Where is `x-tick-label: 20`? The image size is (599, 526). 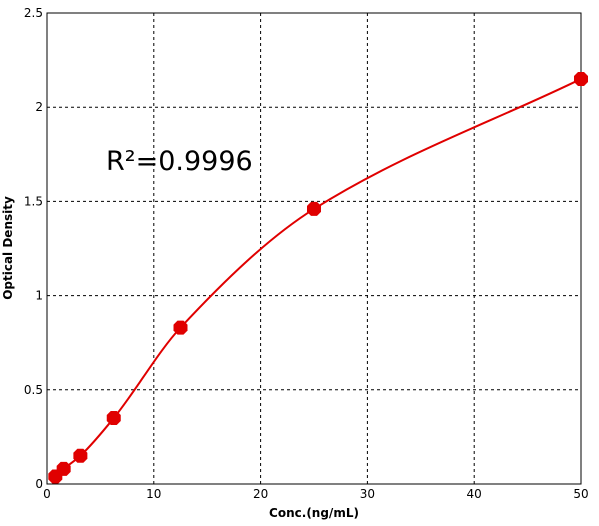 x-tick-label: 20 is located at coordinates (260, 494).